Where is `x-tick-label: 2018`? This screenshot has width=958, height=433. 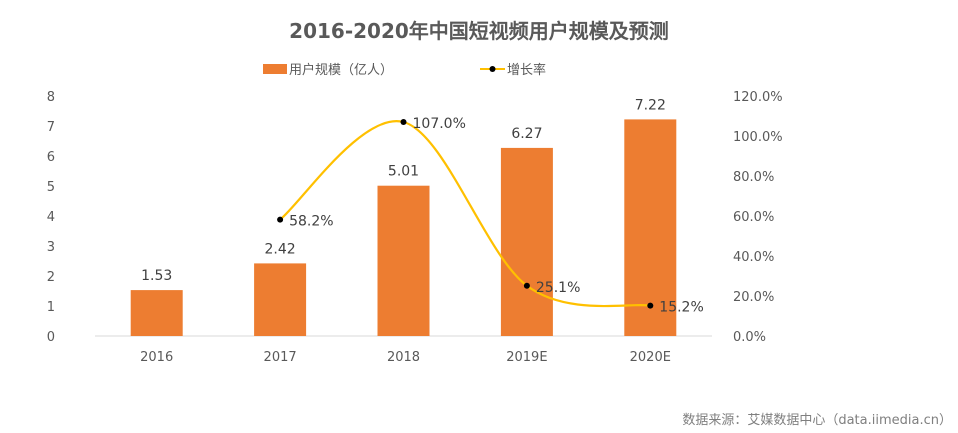
x-tick-label: 2018 is located at coordinates (403, 357).